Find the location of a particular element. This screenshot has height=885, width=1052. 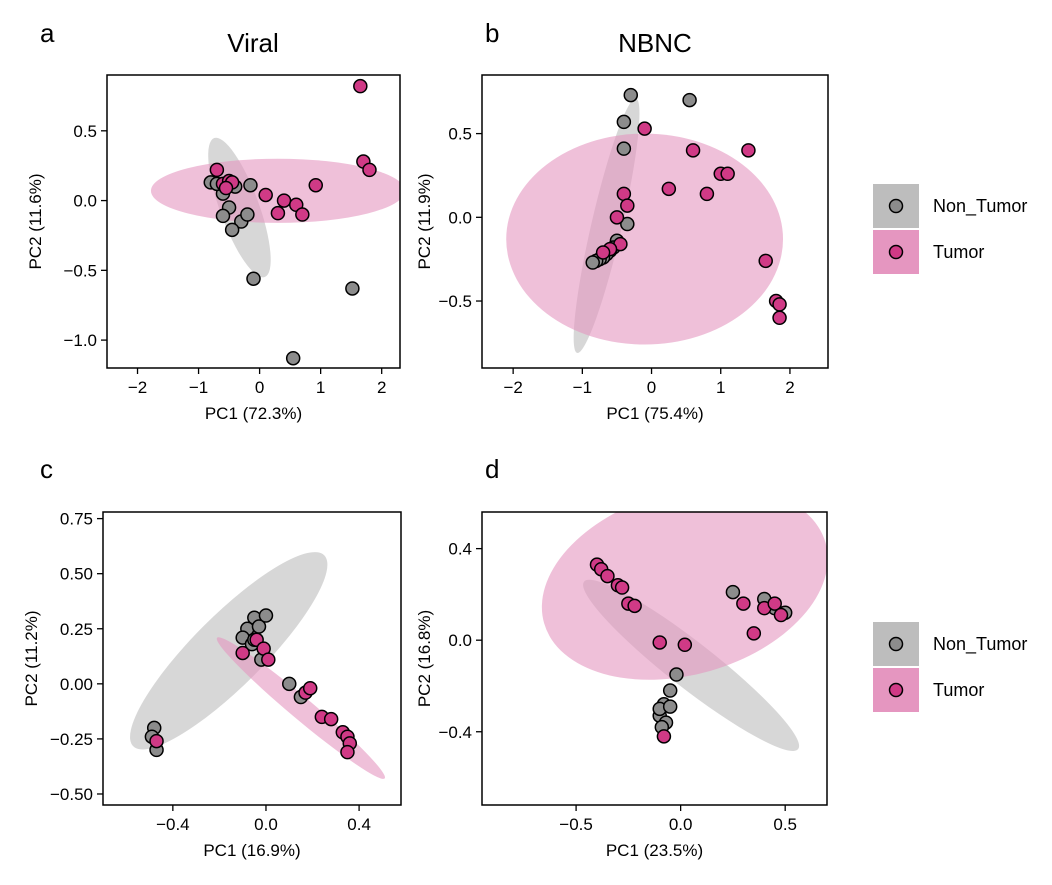

panel-letter: c is located at coordinates (46, 469).